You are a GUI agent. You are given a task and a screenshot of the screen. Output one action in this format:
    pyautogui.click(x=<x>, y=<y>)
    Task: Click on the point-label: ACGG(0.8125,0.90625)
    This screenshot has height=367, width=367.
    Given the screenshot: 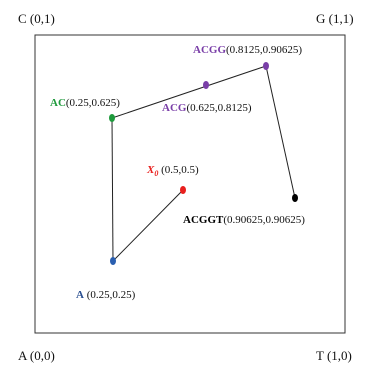 What is the action you would take?
    pyautogui.click(x=247, y=50)
    